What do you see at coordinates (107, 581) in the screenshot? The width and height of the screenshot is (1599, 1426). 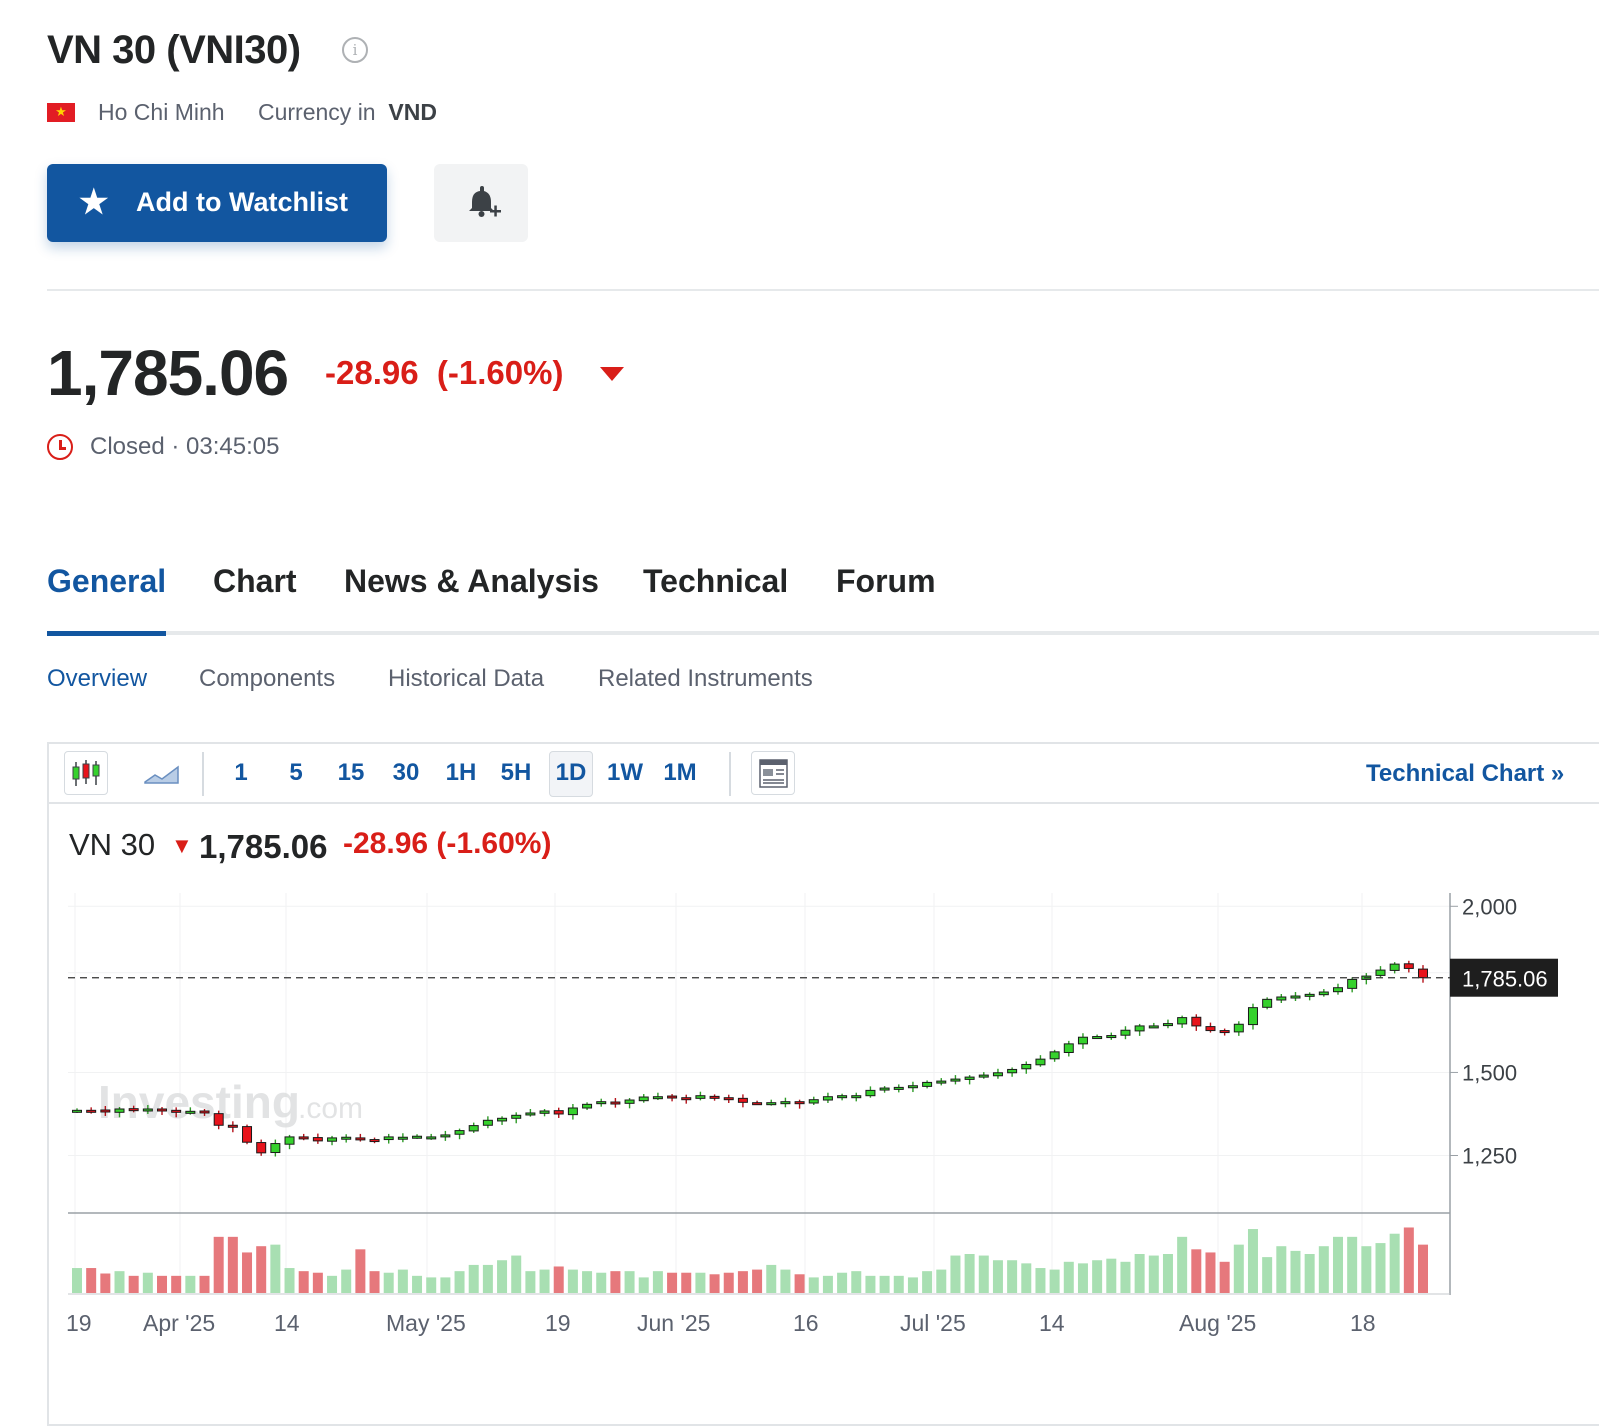 I see `tab-general: General` at bounding box center [107, 581].